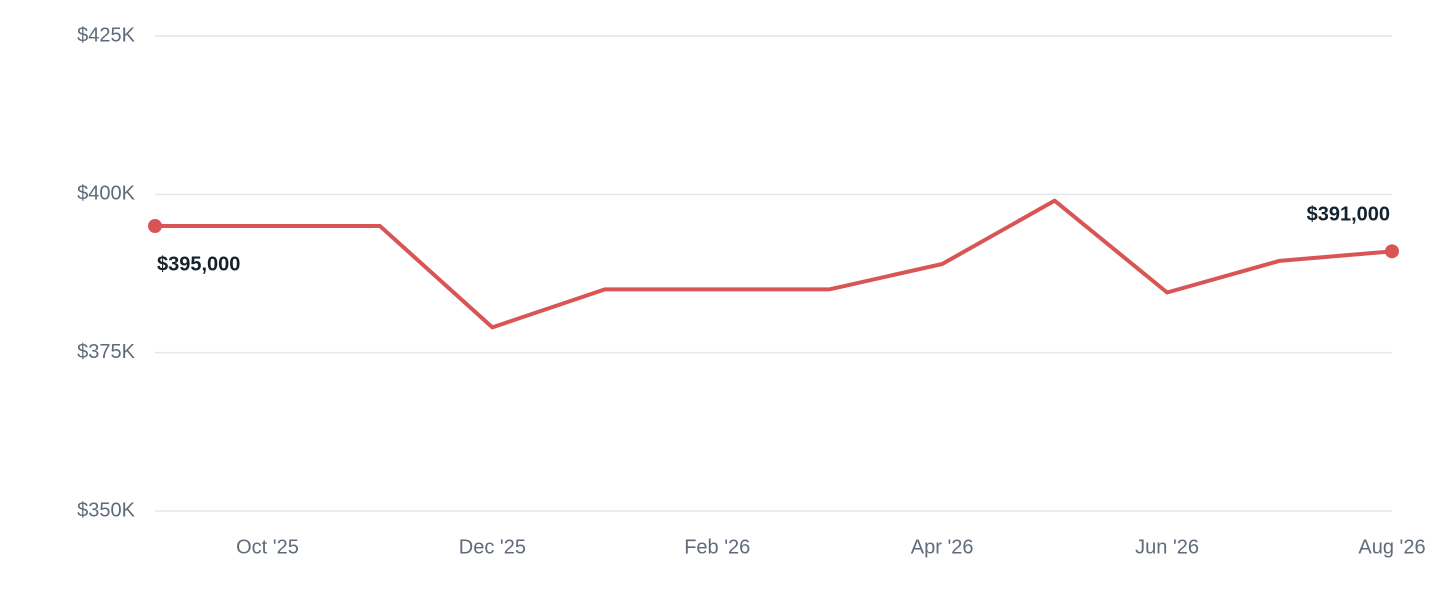 The height and width of the screenshot is (600, 1440). What do you see at coordinates (106, 35) in the screenshot?
I see `y-tick-label: $425K` at bounding box center [106, 35].